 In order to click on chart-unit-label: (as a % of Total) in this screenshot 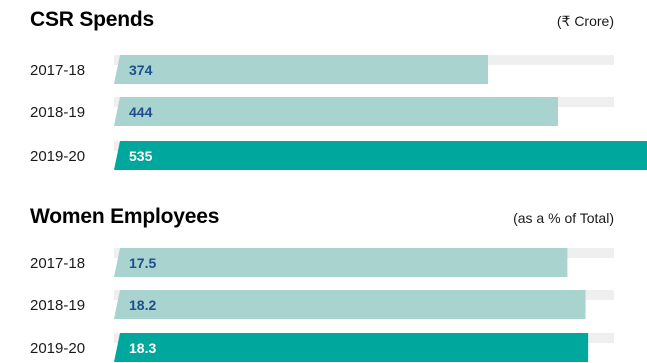, I will do `click(563, 218)`.